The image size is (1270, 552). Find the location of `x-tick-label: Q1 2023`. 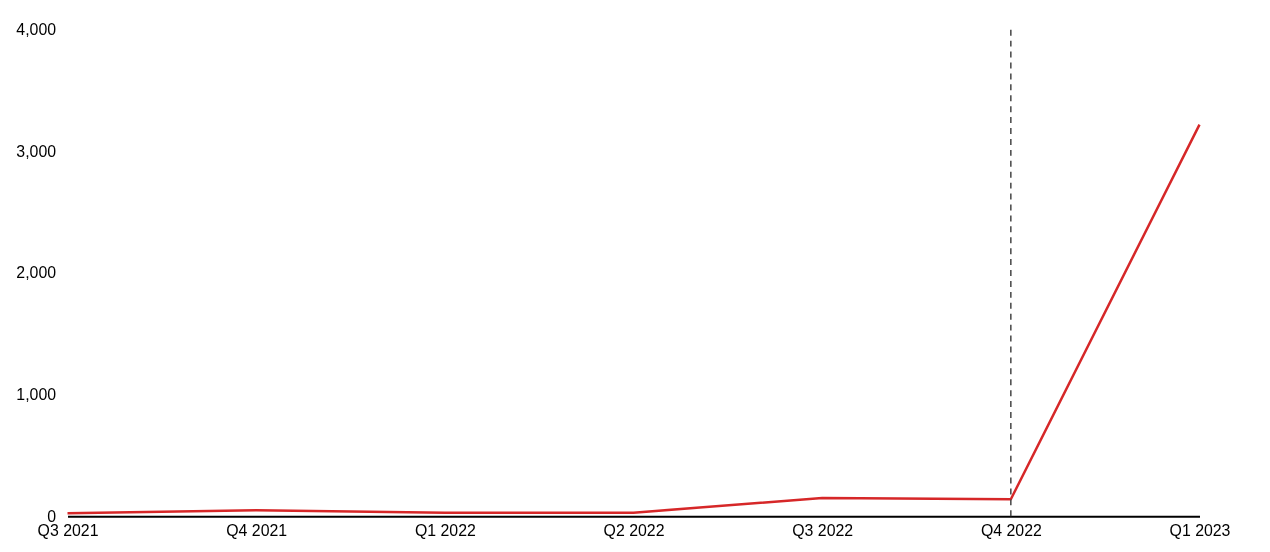

x-tick-label: Q1 2023 is located at coordinates (1200, 530).